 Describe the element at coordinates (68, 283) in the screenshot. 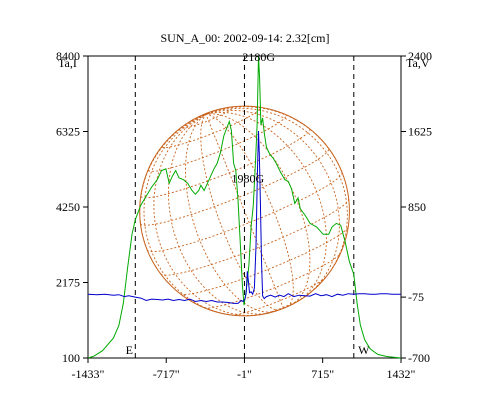

I see `y-left-tick-label: 2175` at that location.